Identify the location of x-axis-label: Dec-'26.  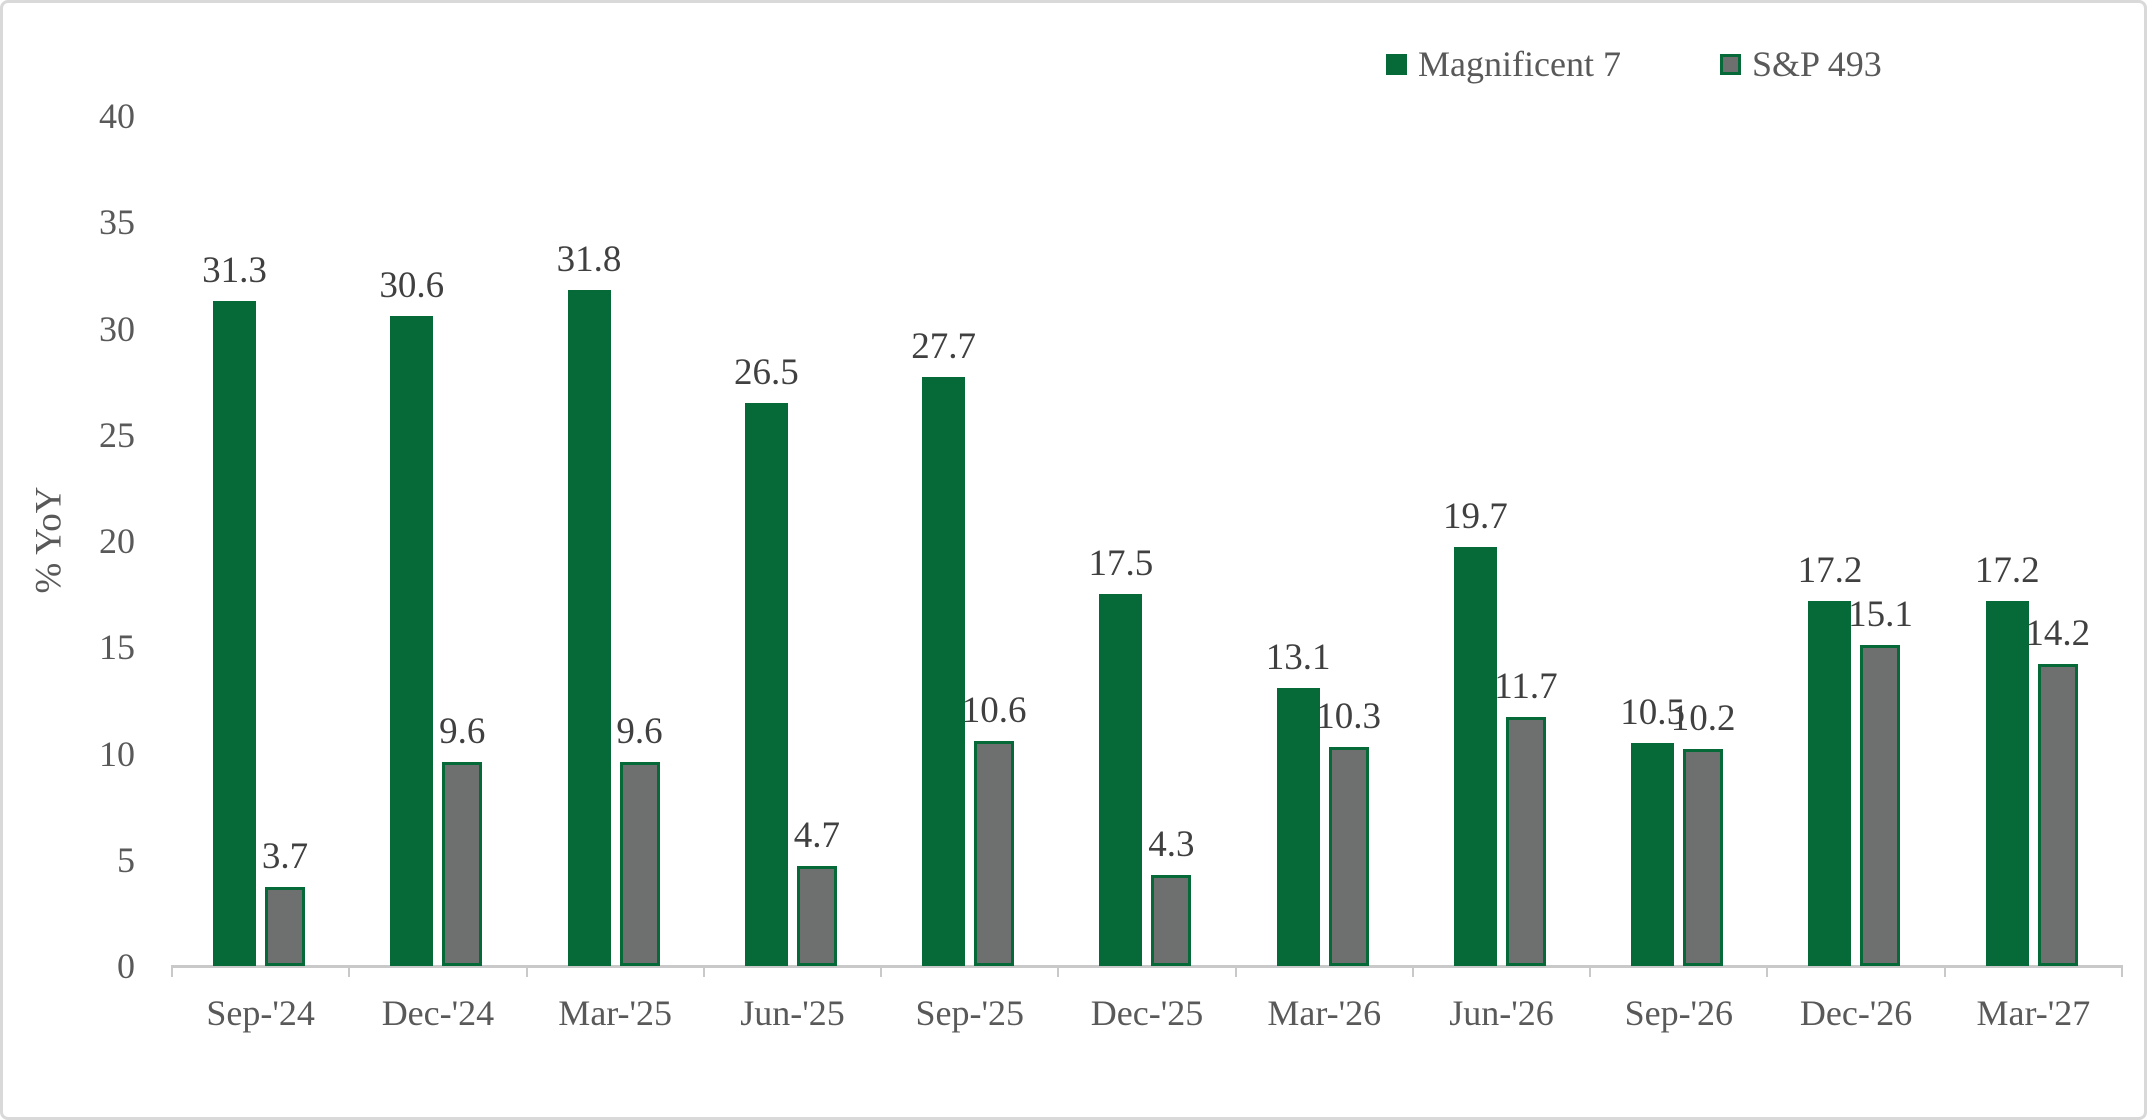
(1856, 1013).